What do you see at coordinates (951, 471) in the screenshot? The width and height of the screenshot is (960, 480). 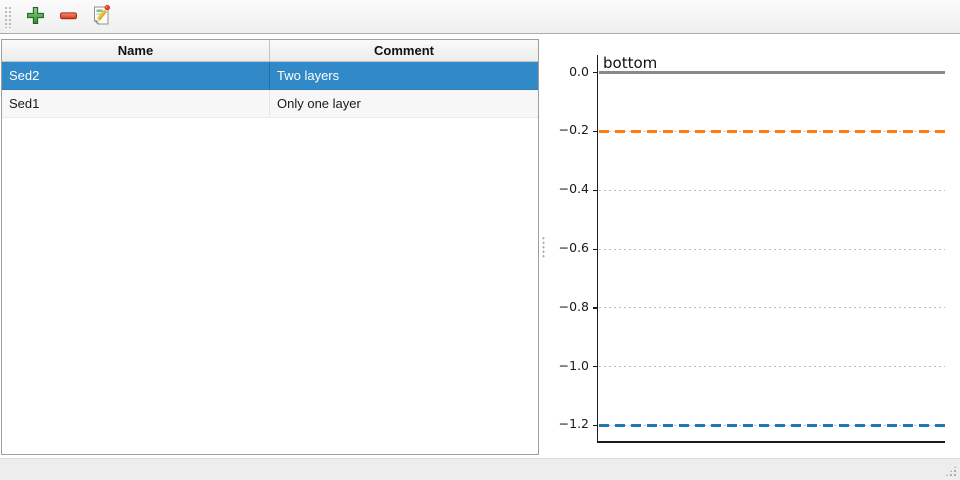 I see `resize-grip` at bounding box center [951, 471].